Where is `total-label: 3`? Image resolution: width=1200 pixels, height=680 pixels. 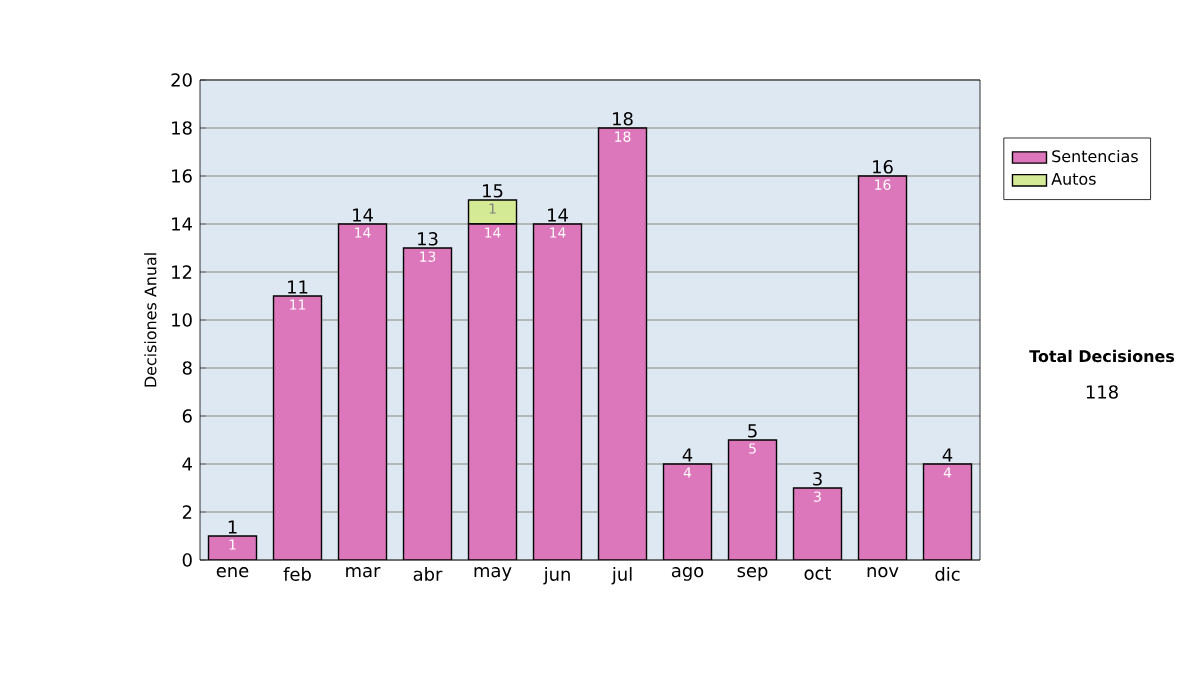
total-label: 3 is located at coordinates (817, 479).